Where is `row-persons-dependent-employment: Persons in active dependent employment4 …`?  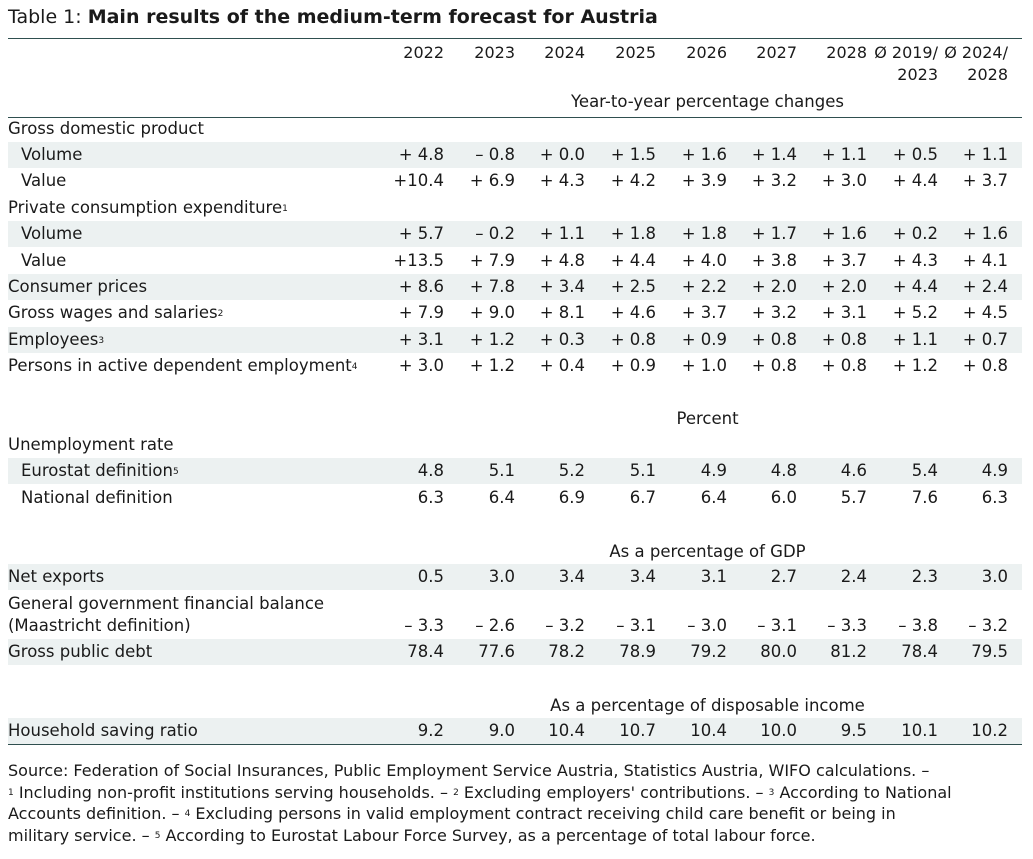 row-persons-dependent-employment: Persons in active dependent employment4 … is located at coordinates (515, 366).